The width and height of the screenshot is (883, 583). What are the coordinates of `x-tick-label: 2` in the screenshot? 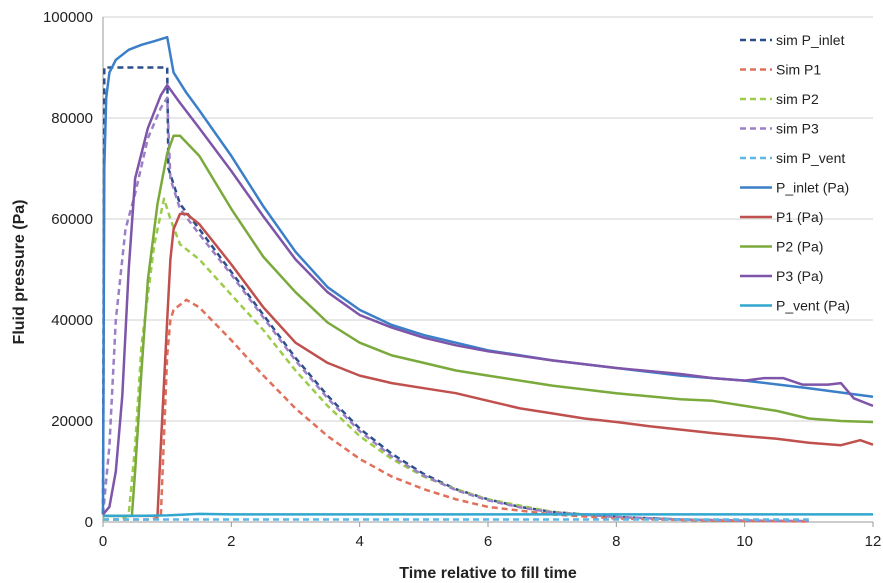 It's located at (231, 541).